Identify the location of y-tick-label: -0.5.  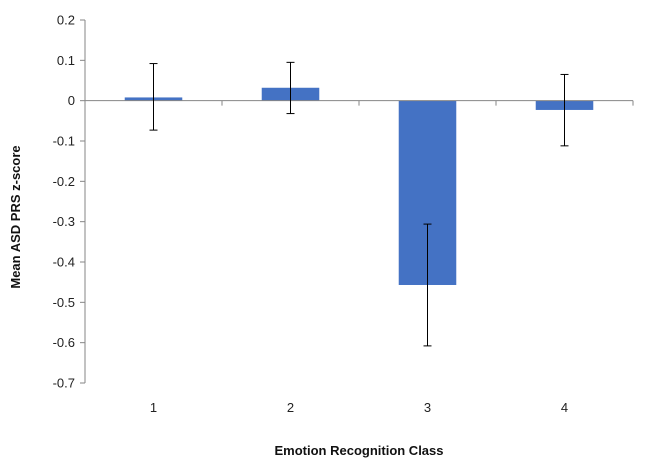
(64, 302).